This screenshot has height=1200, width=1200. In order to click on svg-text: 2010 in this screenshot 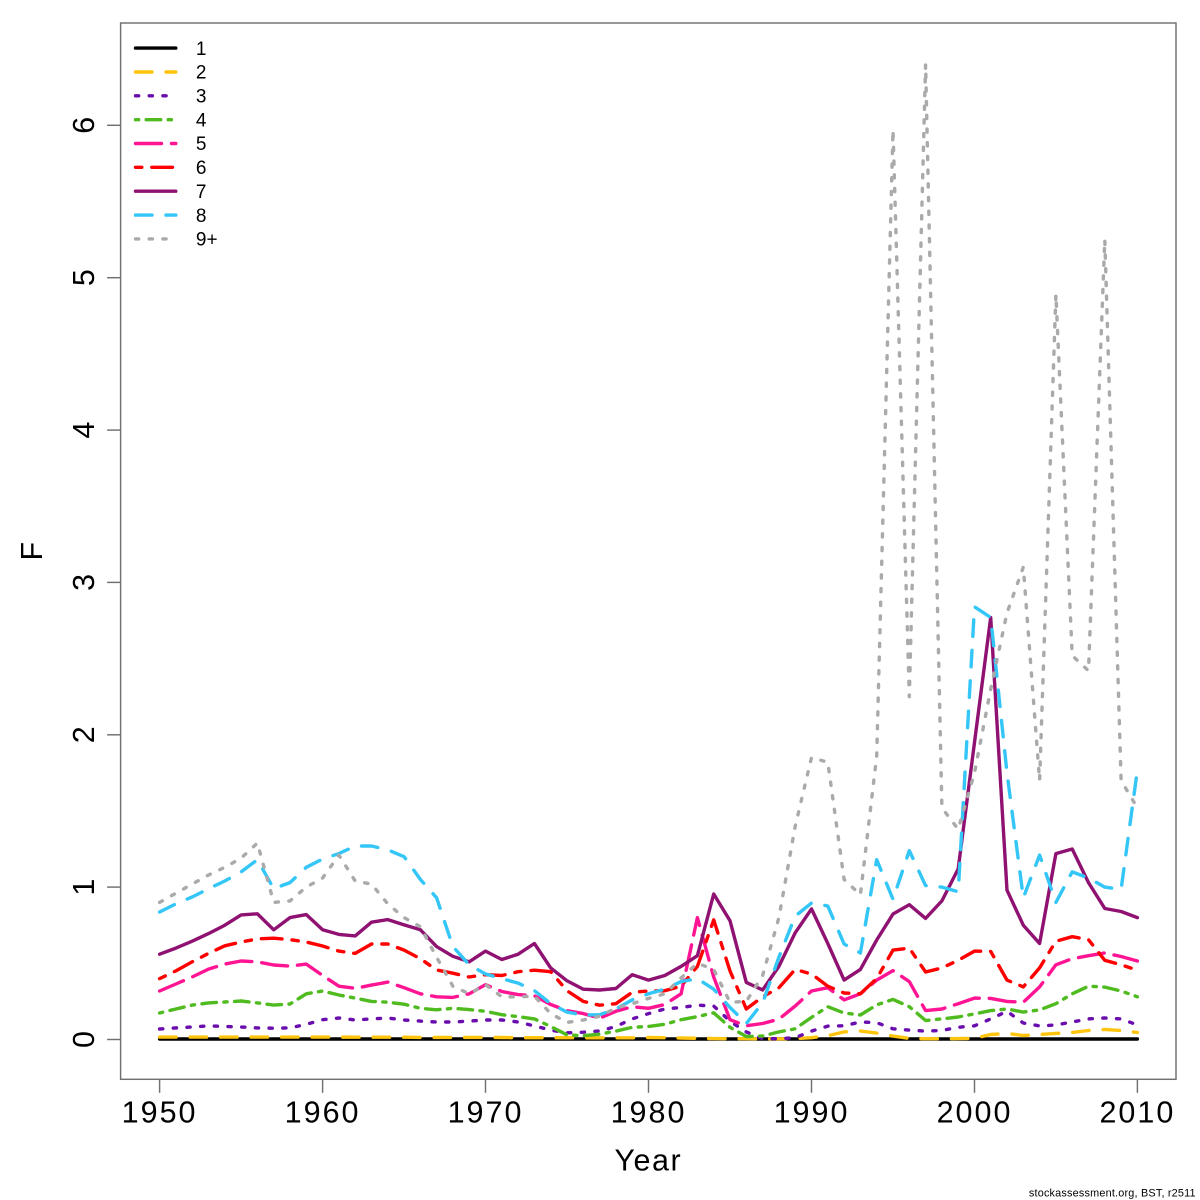, I will do `click(1137, 1113)`.